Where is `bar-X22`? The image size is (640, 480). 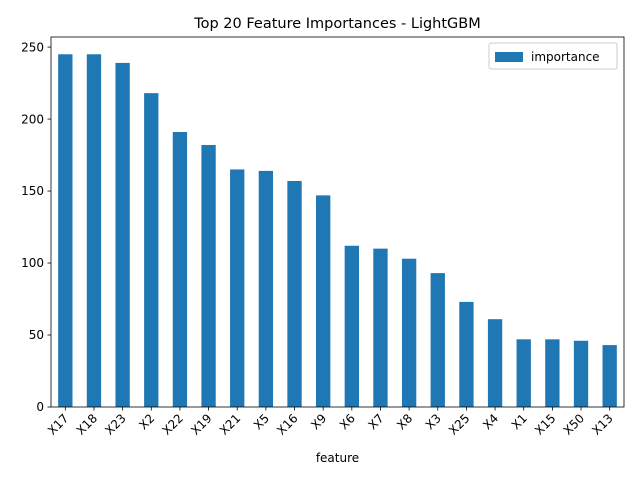 bar-X22 is located at coordinates (180, 269).